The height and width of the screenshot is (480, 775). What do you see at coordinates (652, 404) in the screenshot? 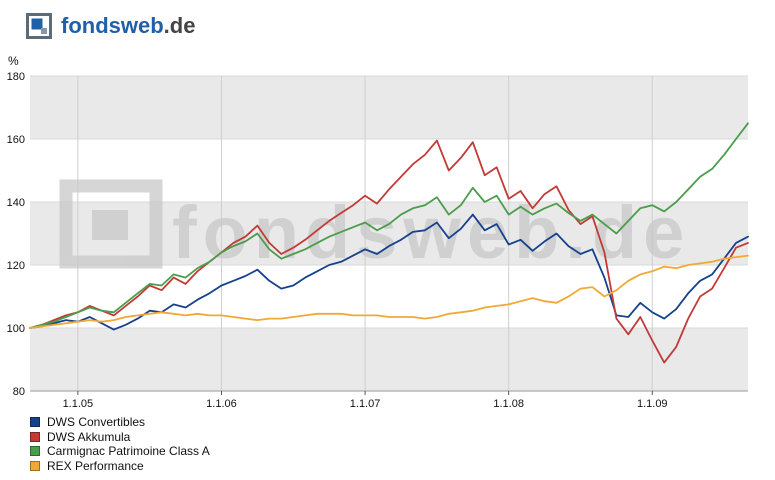
I see `x-tick-label: 1.1.09` at bounding box center [652, 404].